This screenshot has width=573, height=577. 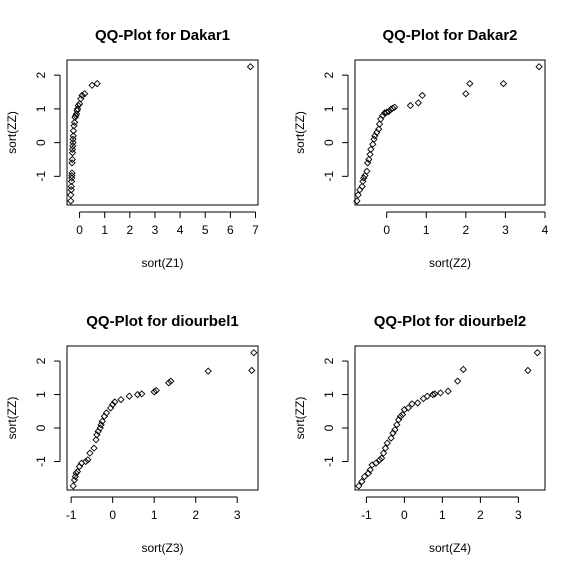 I want to click on x-axis-label: sort(Z4), so click(x=450, y=548).